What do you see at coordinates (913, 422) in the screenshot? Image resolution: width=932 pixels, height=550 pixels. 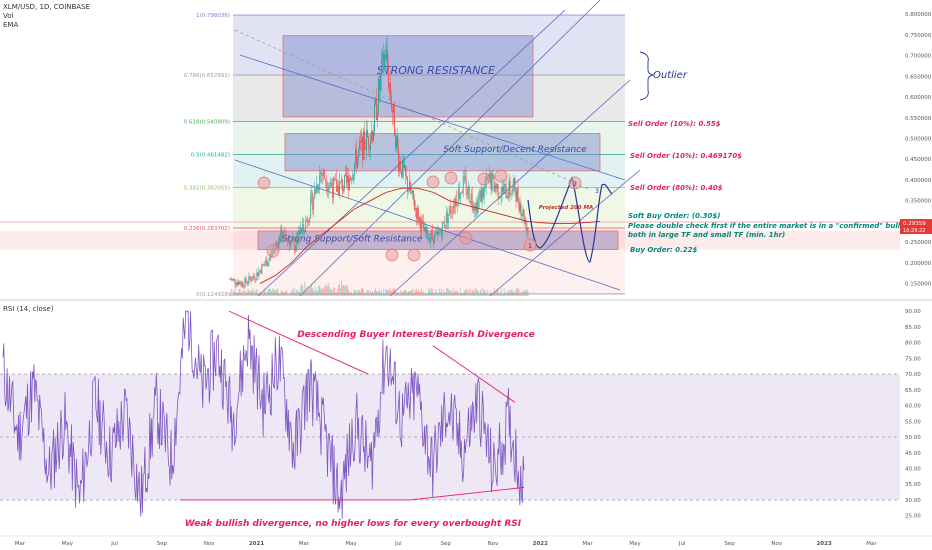 I see `rsi-tick-label: 55.00` at bounding box center [913, 422].